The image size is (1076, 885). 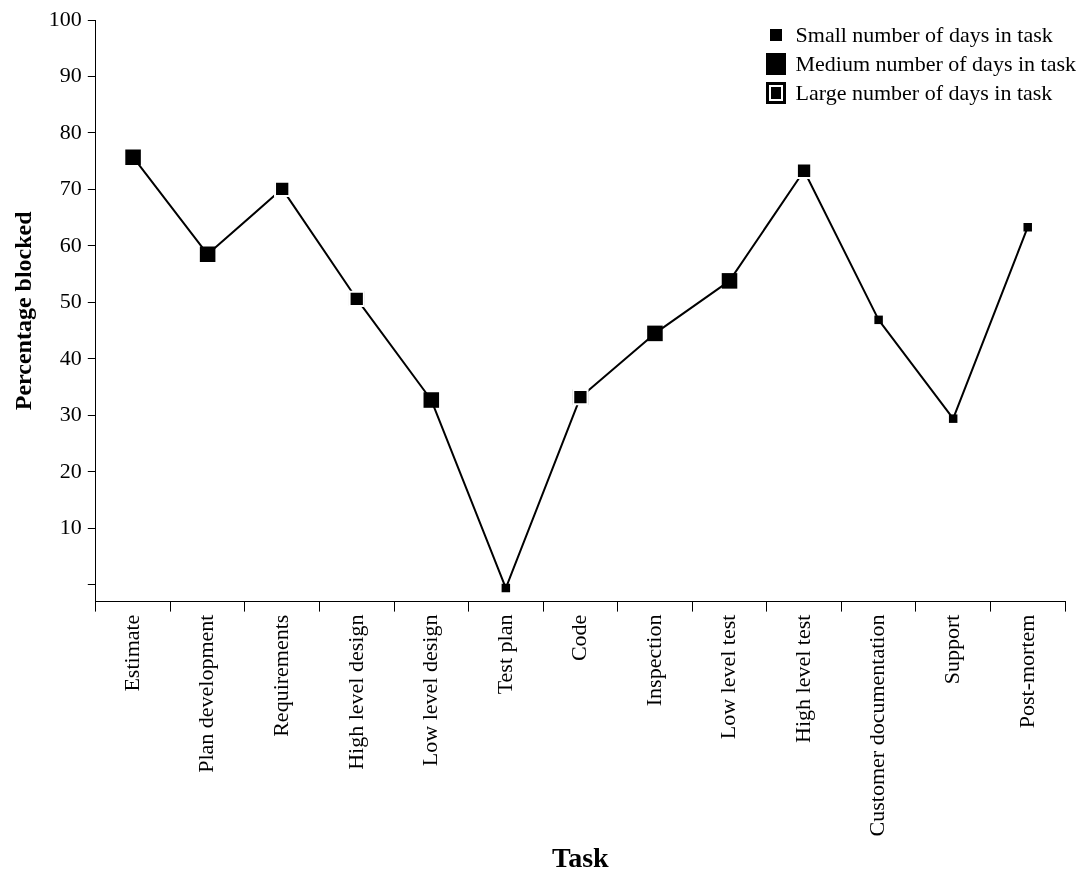 I want to click on y-tick-label: 40, so click(x=70, y=357).